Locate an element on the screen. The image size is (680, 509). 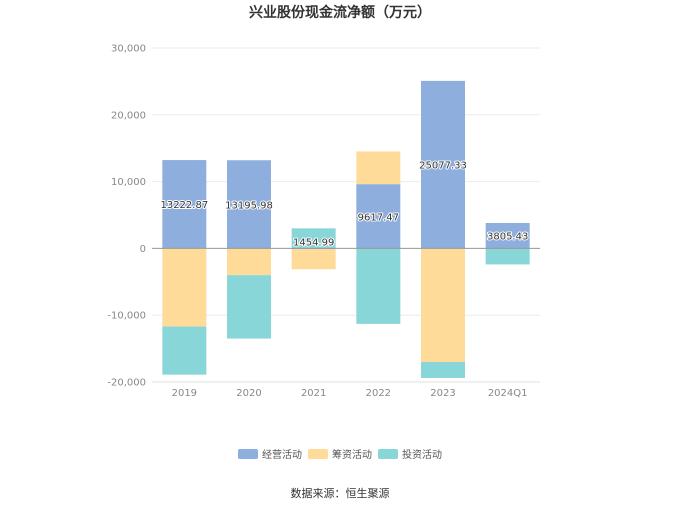
legend-label: 投资活动 is located at coordinates (422, 454).